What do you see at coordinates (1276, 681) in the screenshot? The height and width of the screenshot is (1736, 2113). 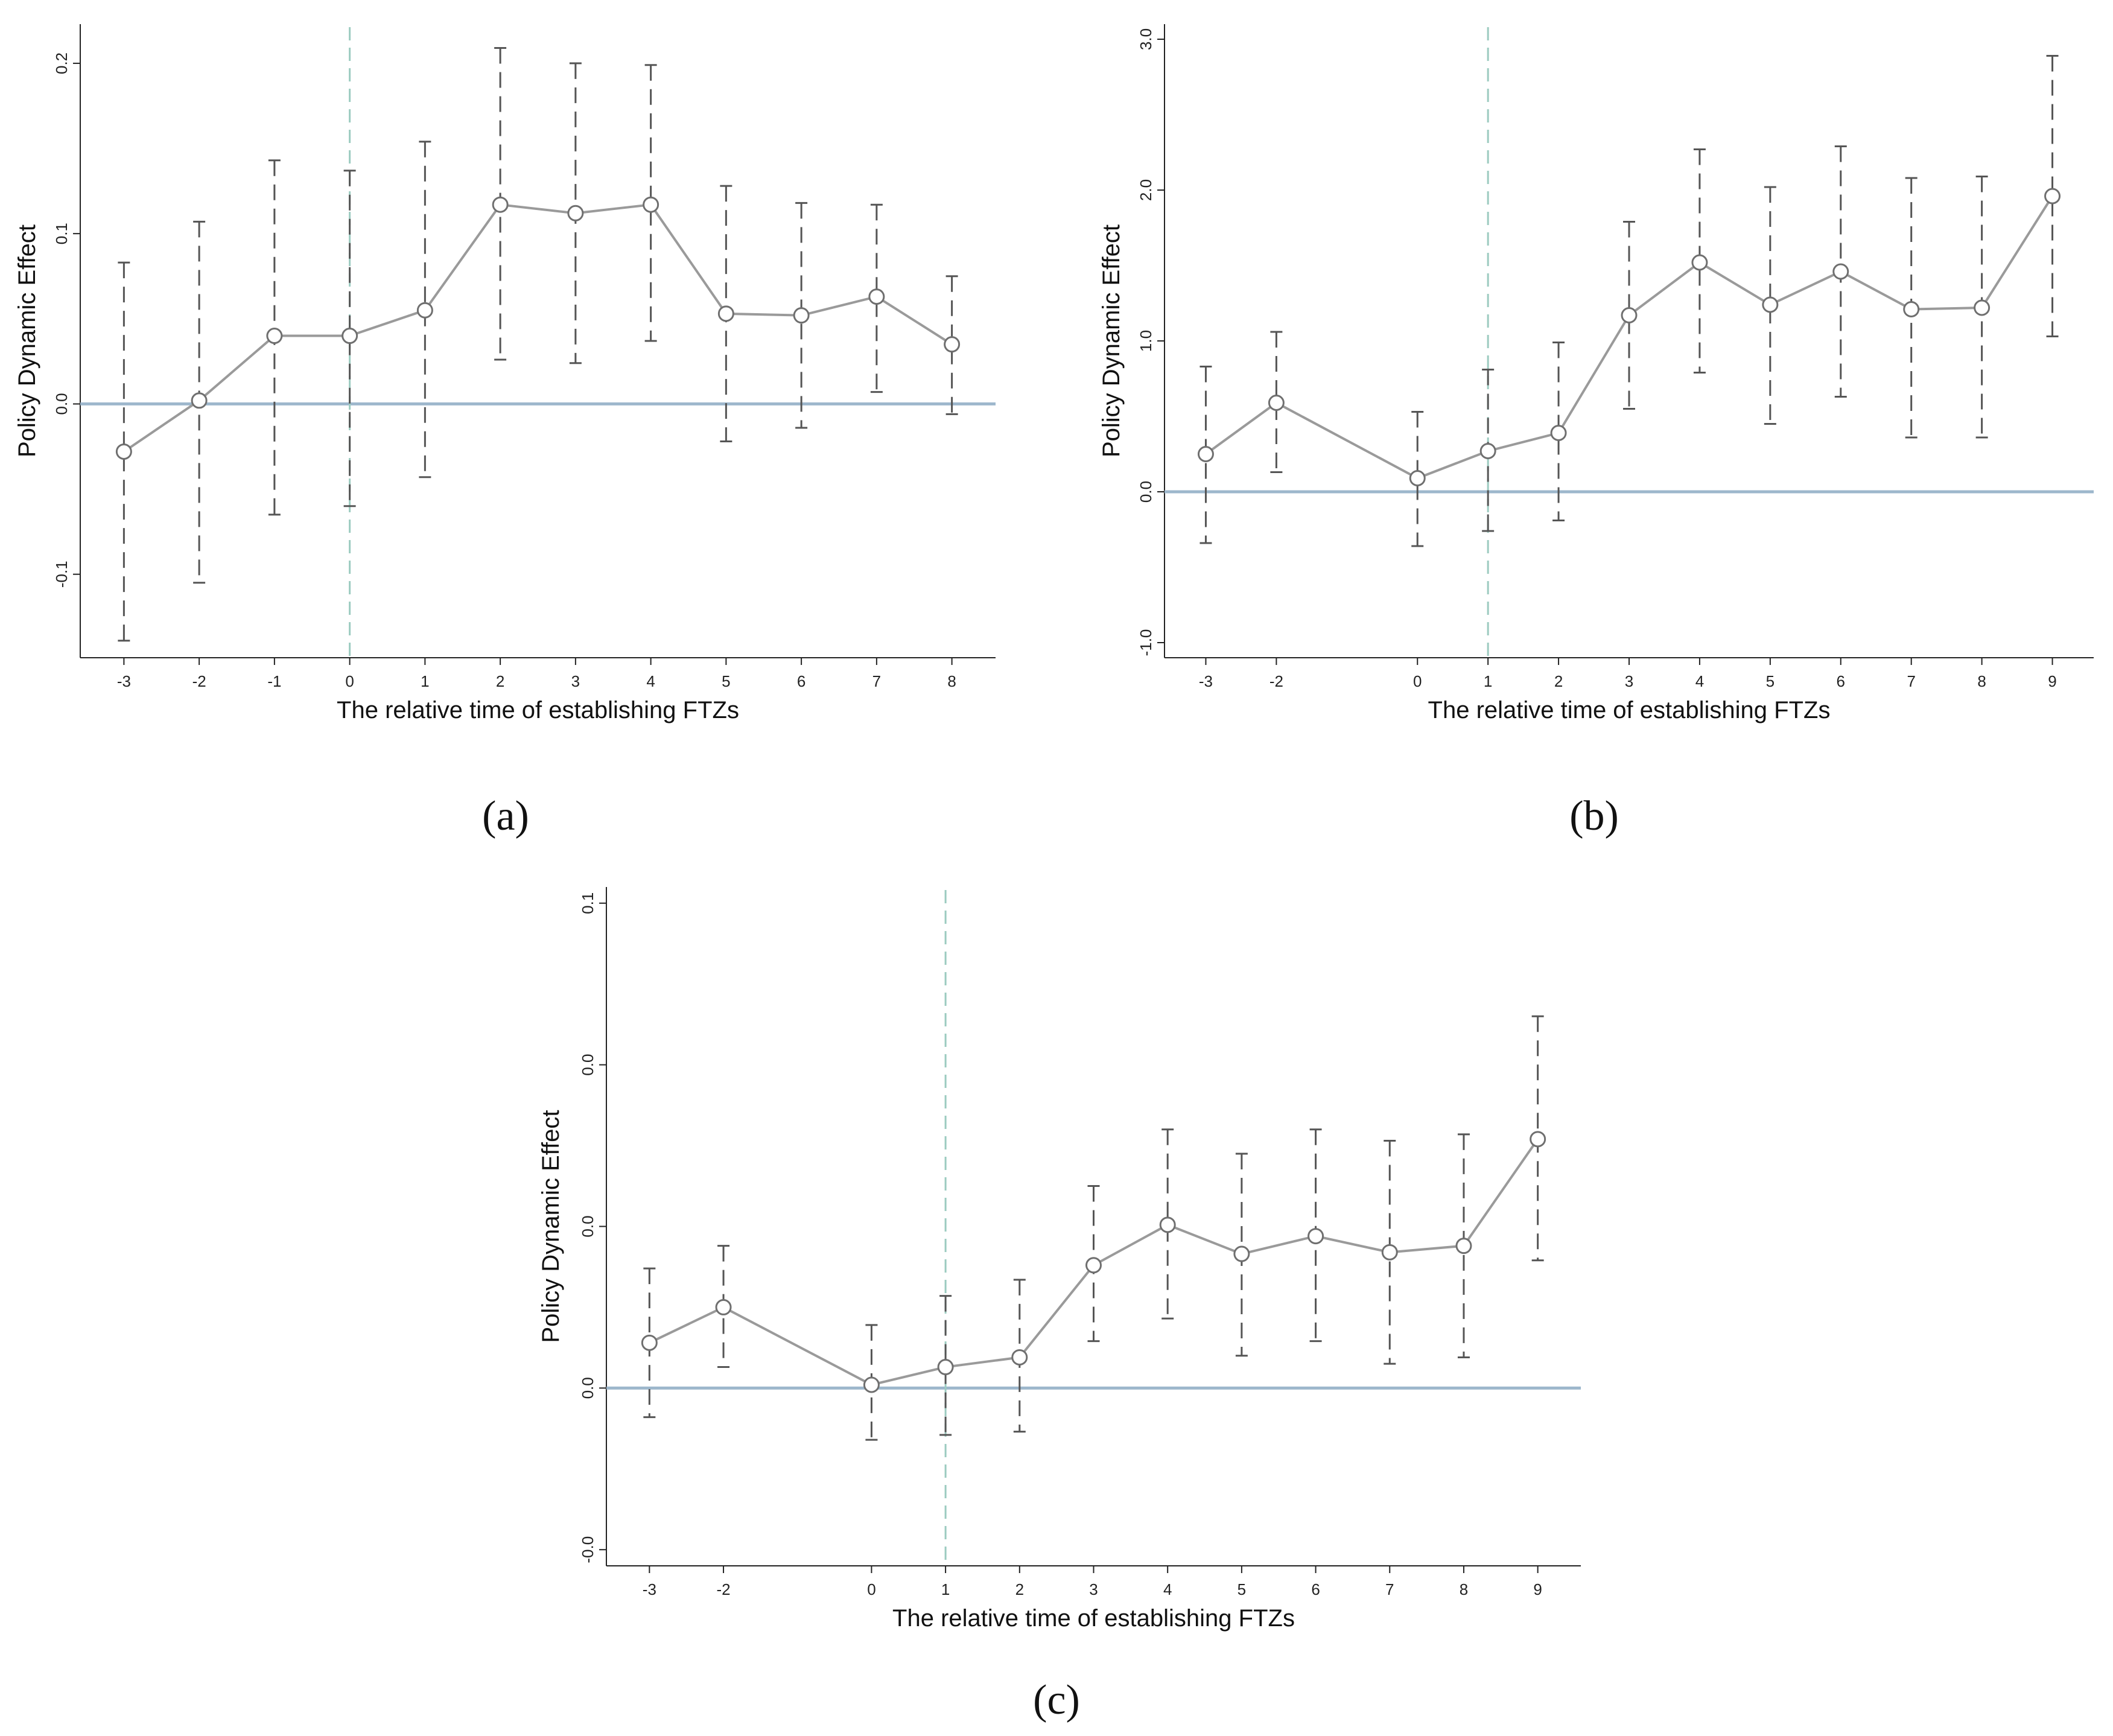 I see `chart-b-x-tick-label: -2` at bounding box center [1276, 681].